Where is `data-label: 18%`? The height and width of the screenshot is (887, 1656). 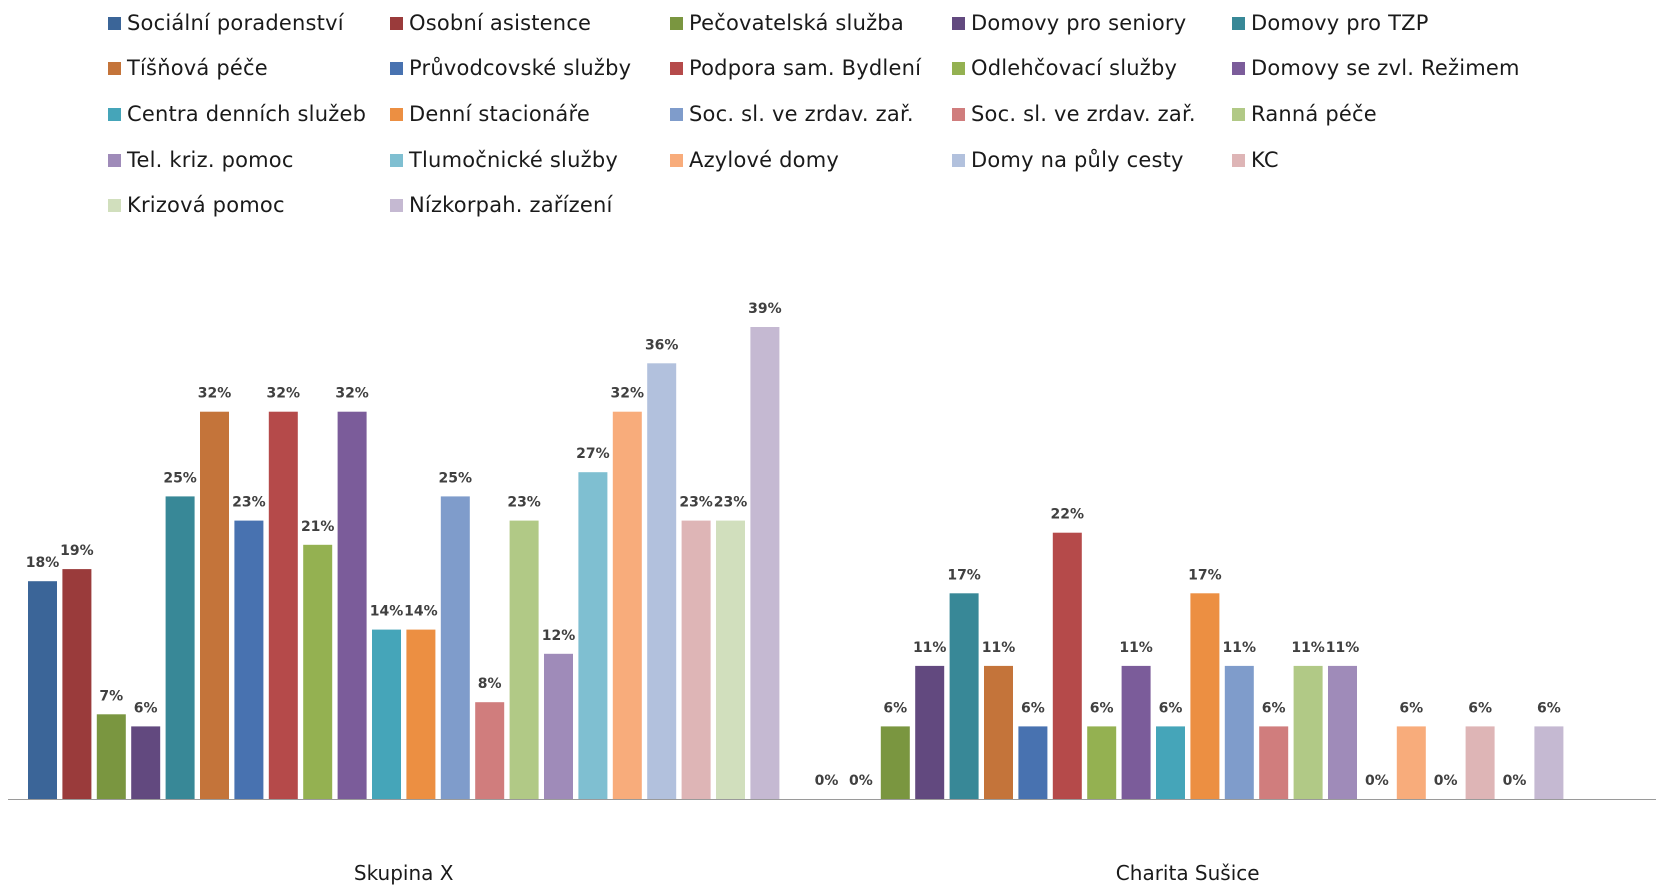
data-label: 18% is located at coordinates (43, 563).